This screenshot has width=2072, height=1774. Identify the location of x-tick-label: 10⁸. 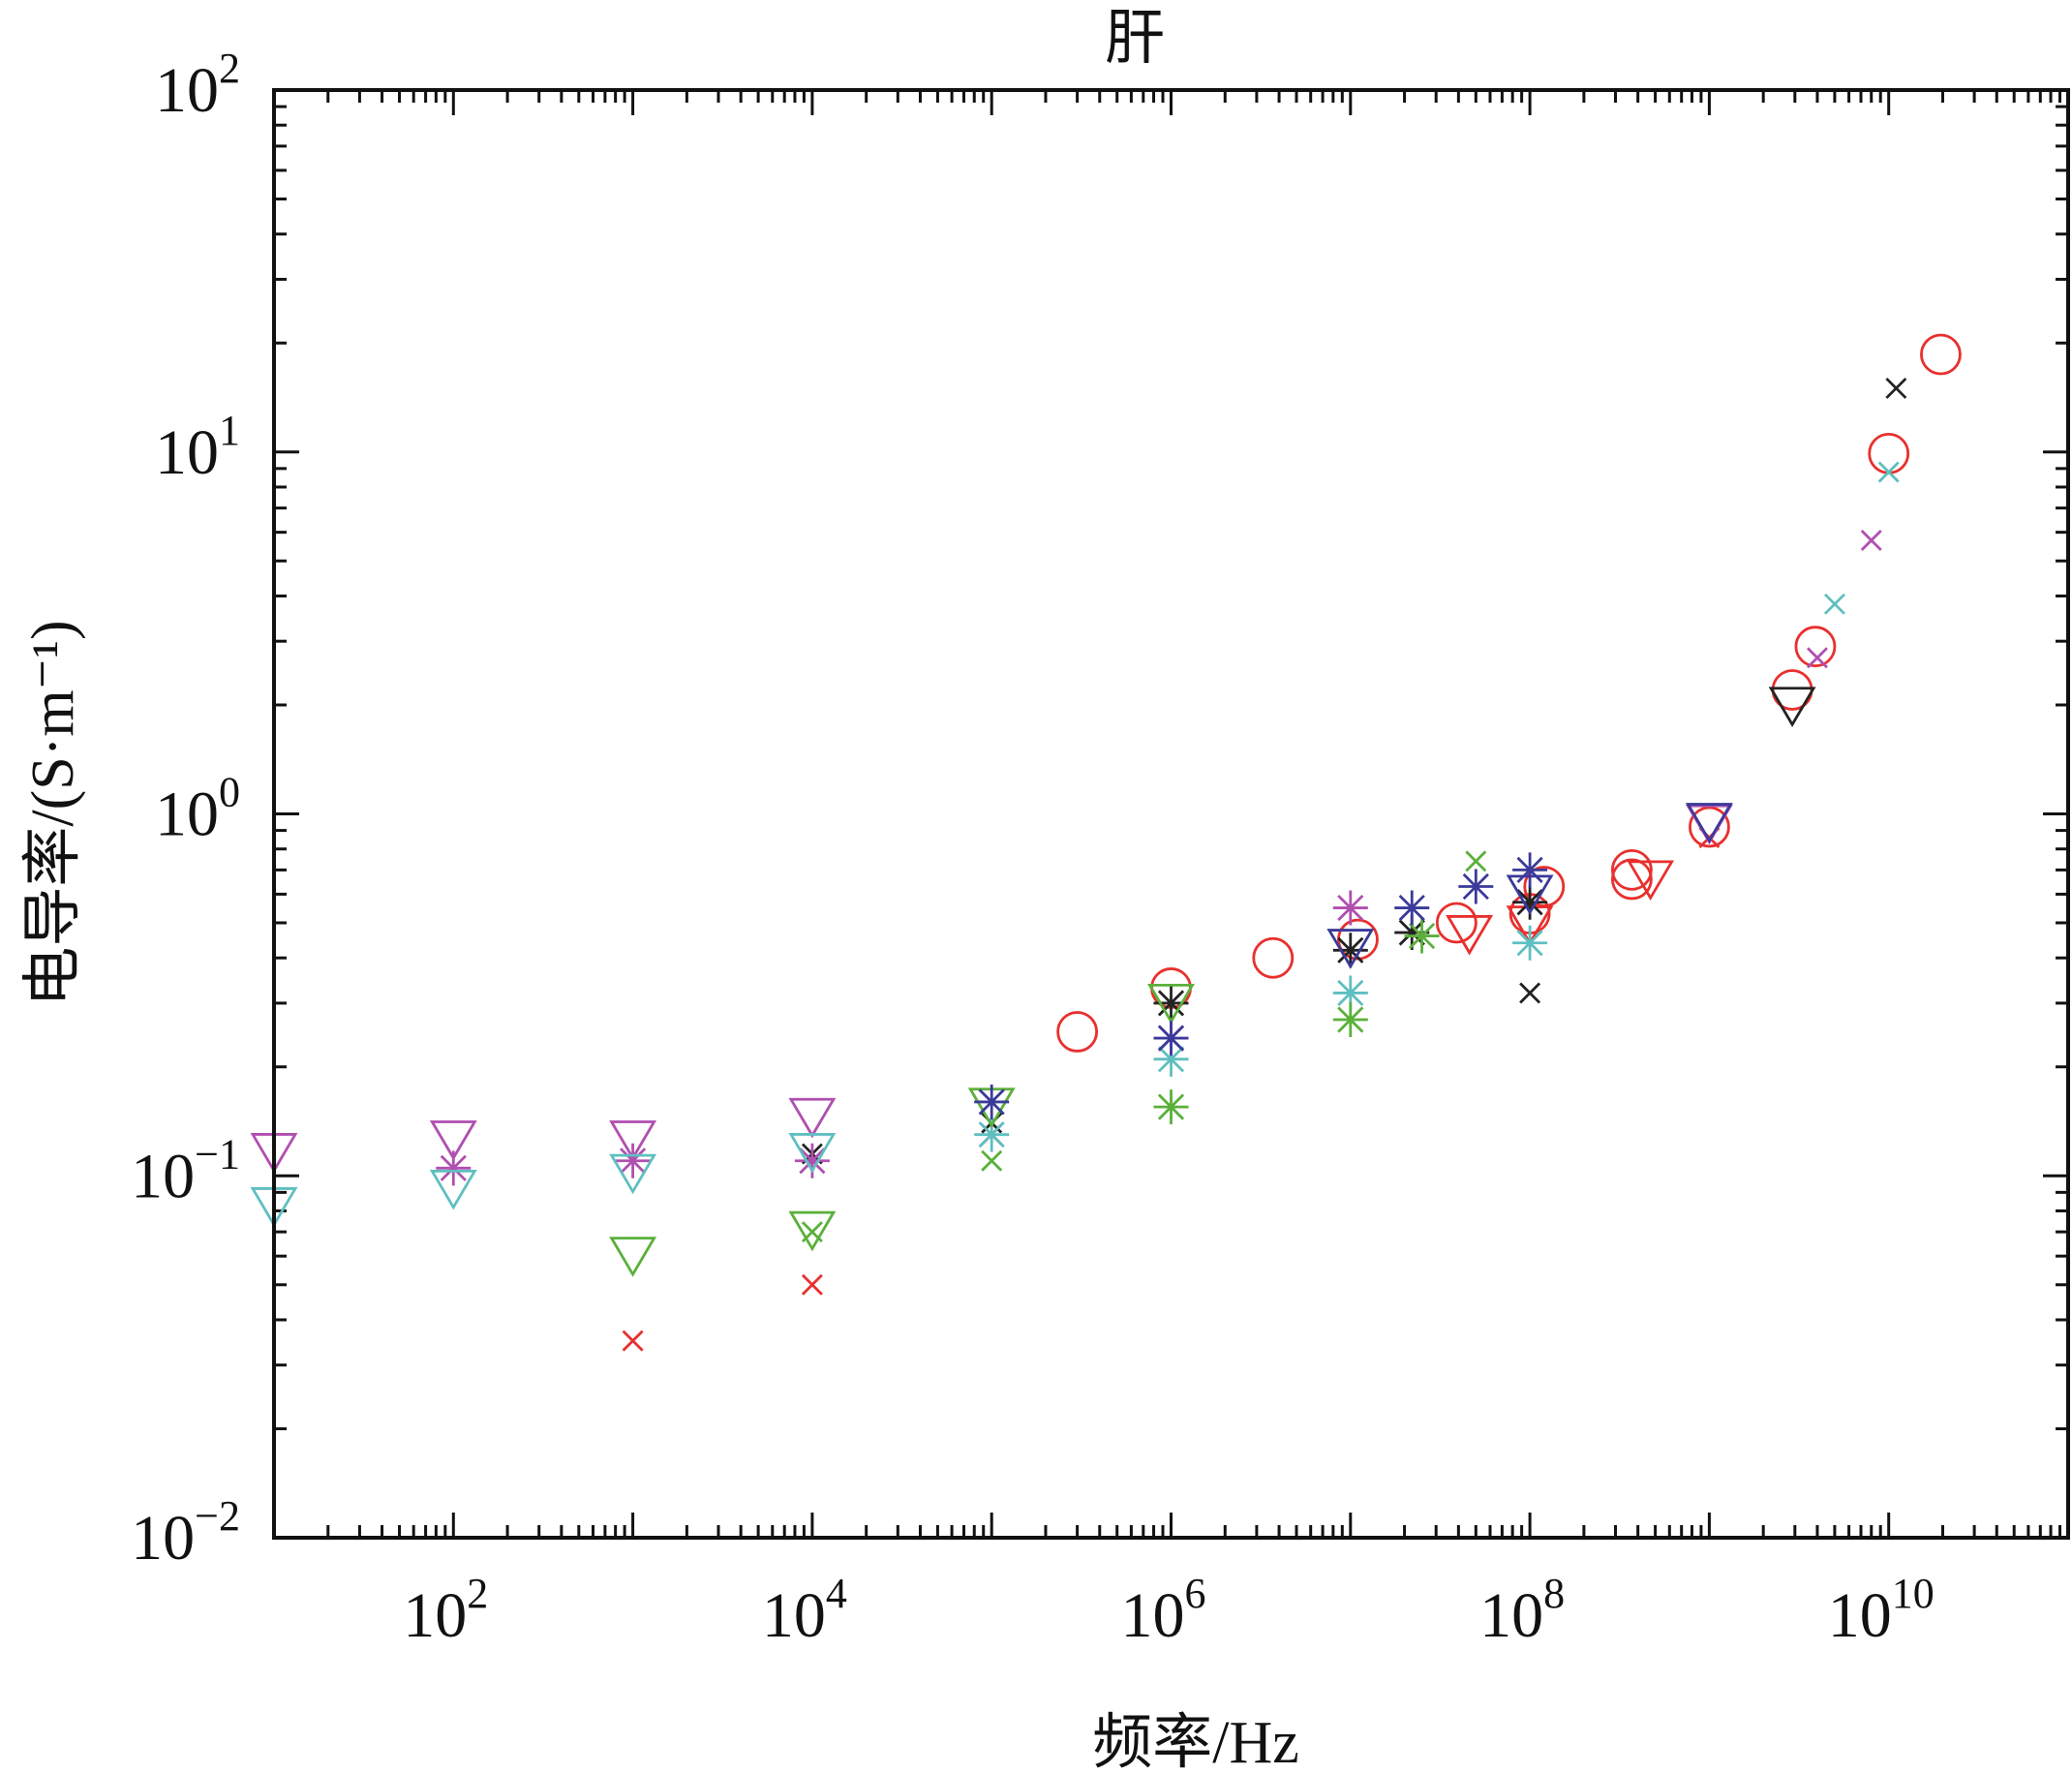
(1522, 1610).